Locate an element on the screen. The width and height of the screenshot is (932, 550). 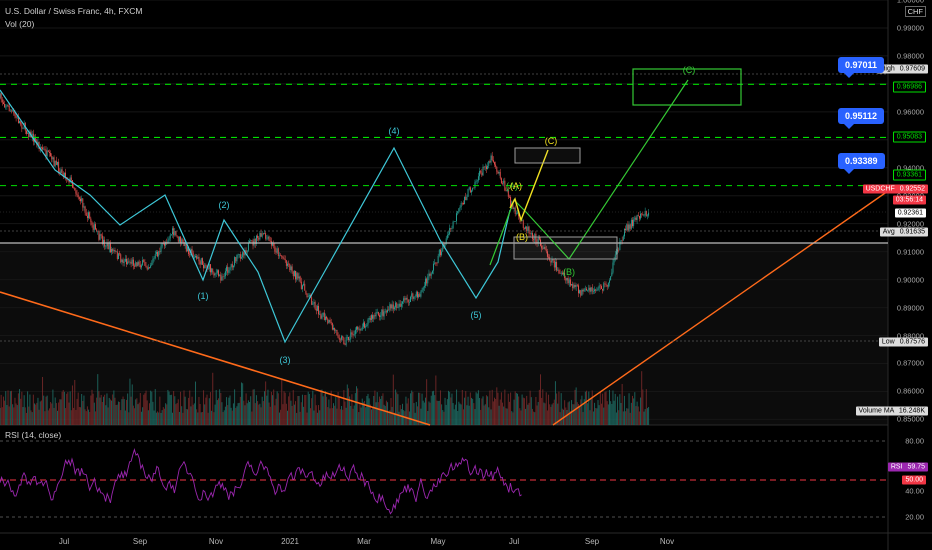
price-callout-3: 0.93389 is located at coordinates (861, 163).